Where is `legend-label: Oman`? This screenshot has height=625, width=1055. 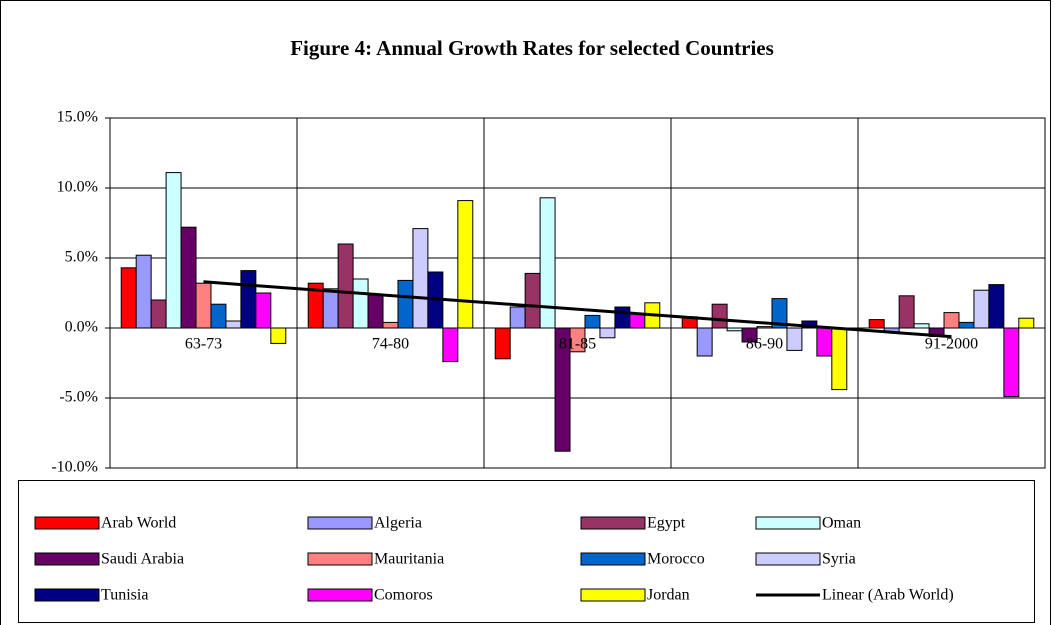
legend-label: Oman is located at coordinates (841, 523).